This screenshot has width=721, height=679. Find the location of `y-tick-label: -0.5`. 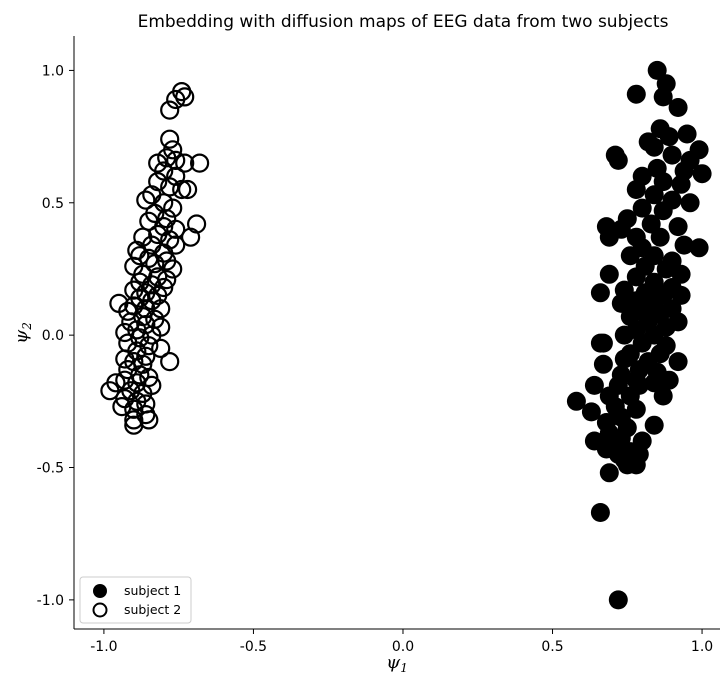

y-tick-label: -0.5 is located at coordinates (50, 469).